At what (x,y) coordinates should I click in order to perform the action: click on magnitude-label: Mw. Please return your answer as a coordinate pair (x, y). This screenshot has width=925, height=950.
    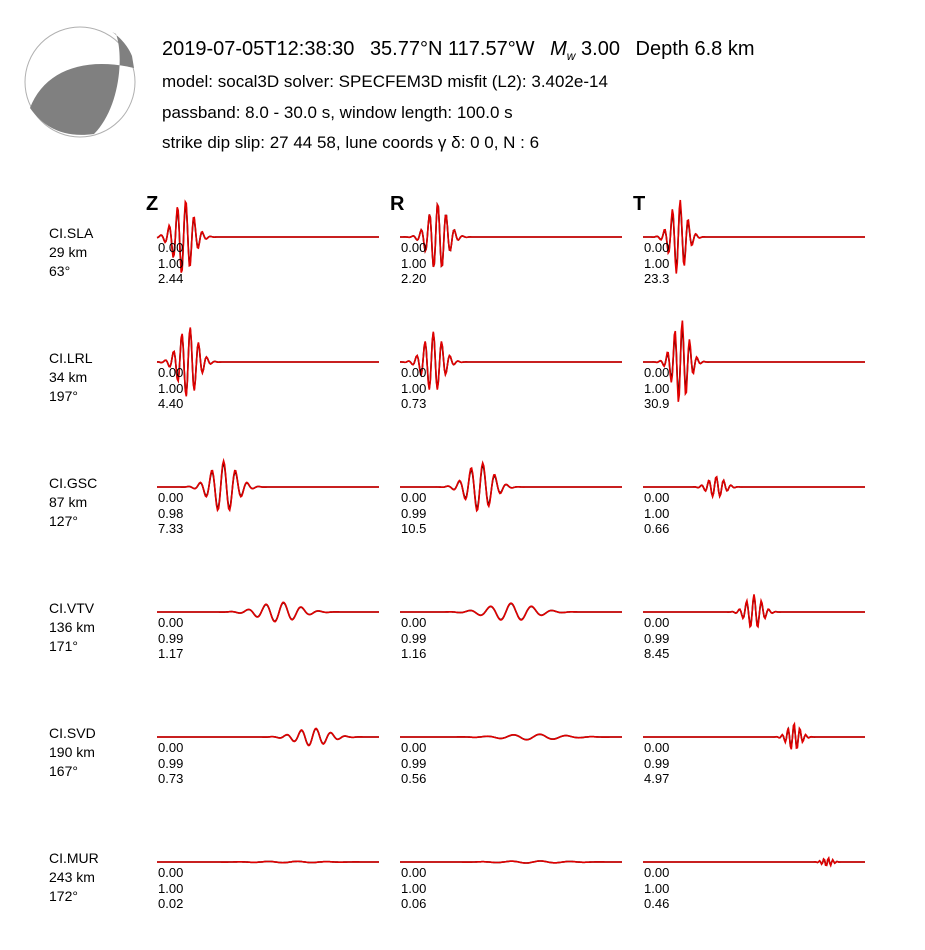
    Looking at the image, I should click on (563, 50).